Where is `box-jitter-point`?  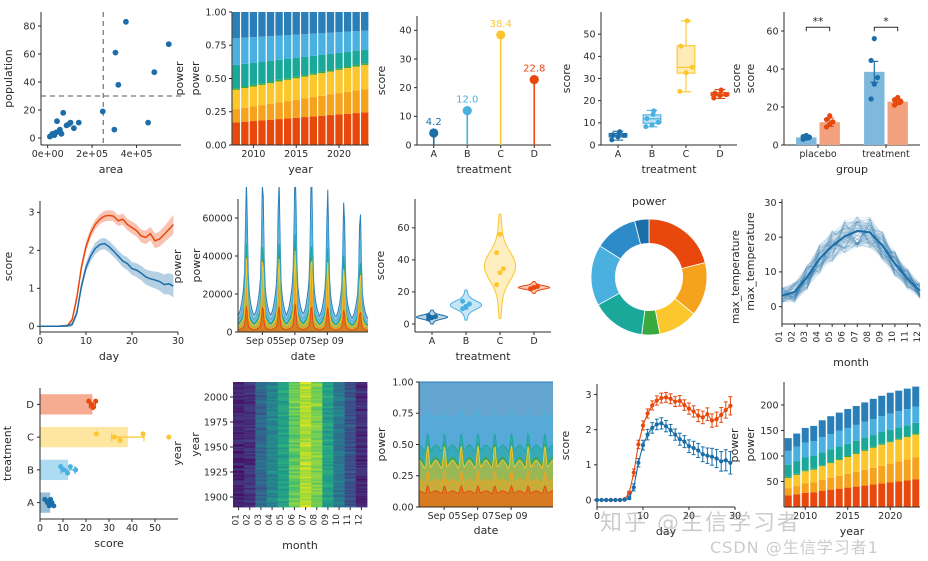 box-jitter-point is located at coordinates (686, 73).